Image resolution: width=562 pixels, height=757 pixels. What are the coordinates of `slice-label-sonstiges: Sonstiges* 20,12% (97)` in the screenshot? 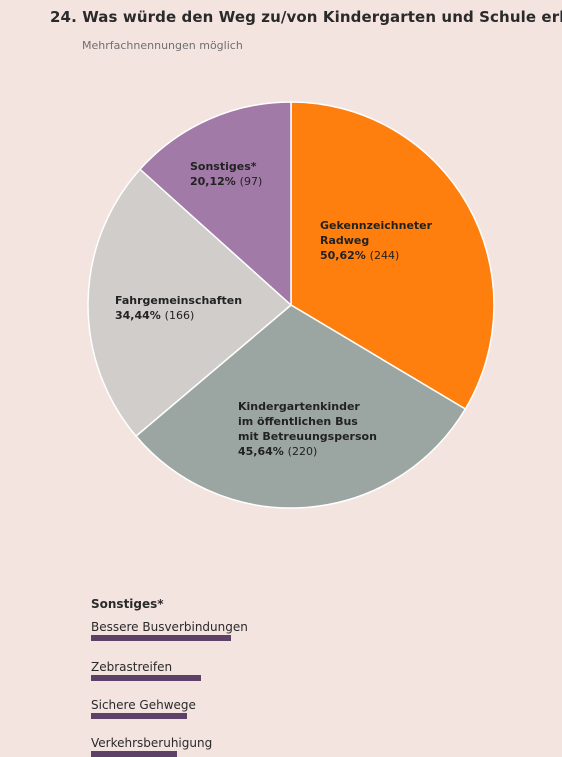 It's located at (226, 174).